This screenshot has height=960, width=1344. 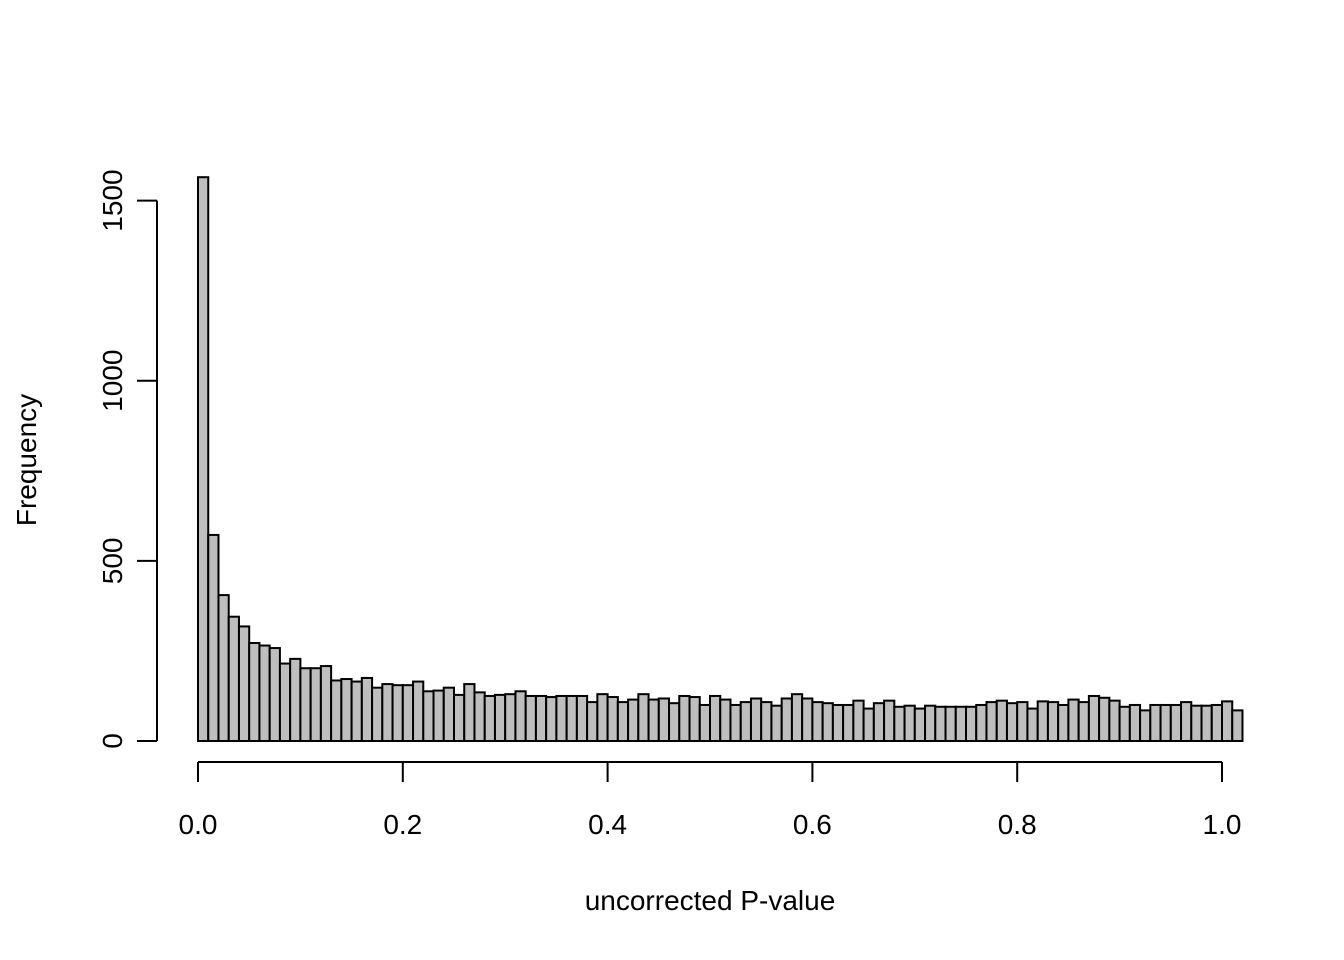 I want to click on y-axis-label: Frequency, so click(x=26, y=460).